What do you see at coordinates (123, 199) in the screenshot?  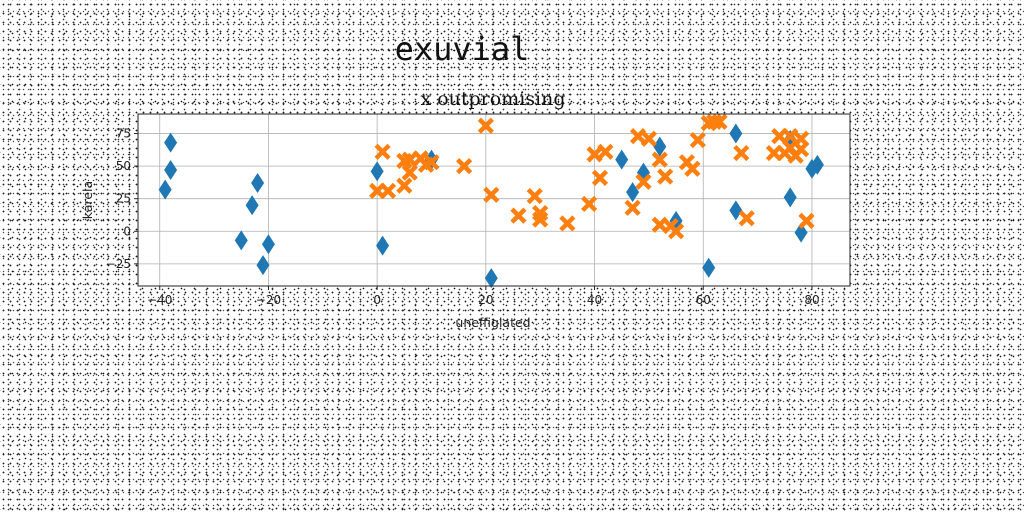 I see `y-tick-label: 25` at bounding box center [123, 199].